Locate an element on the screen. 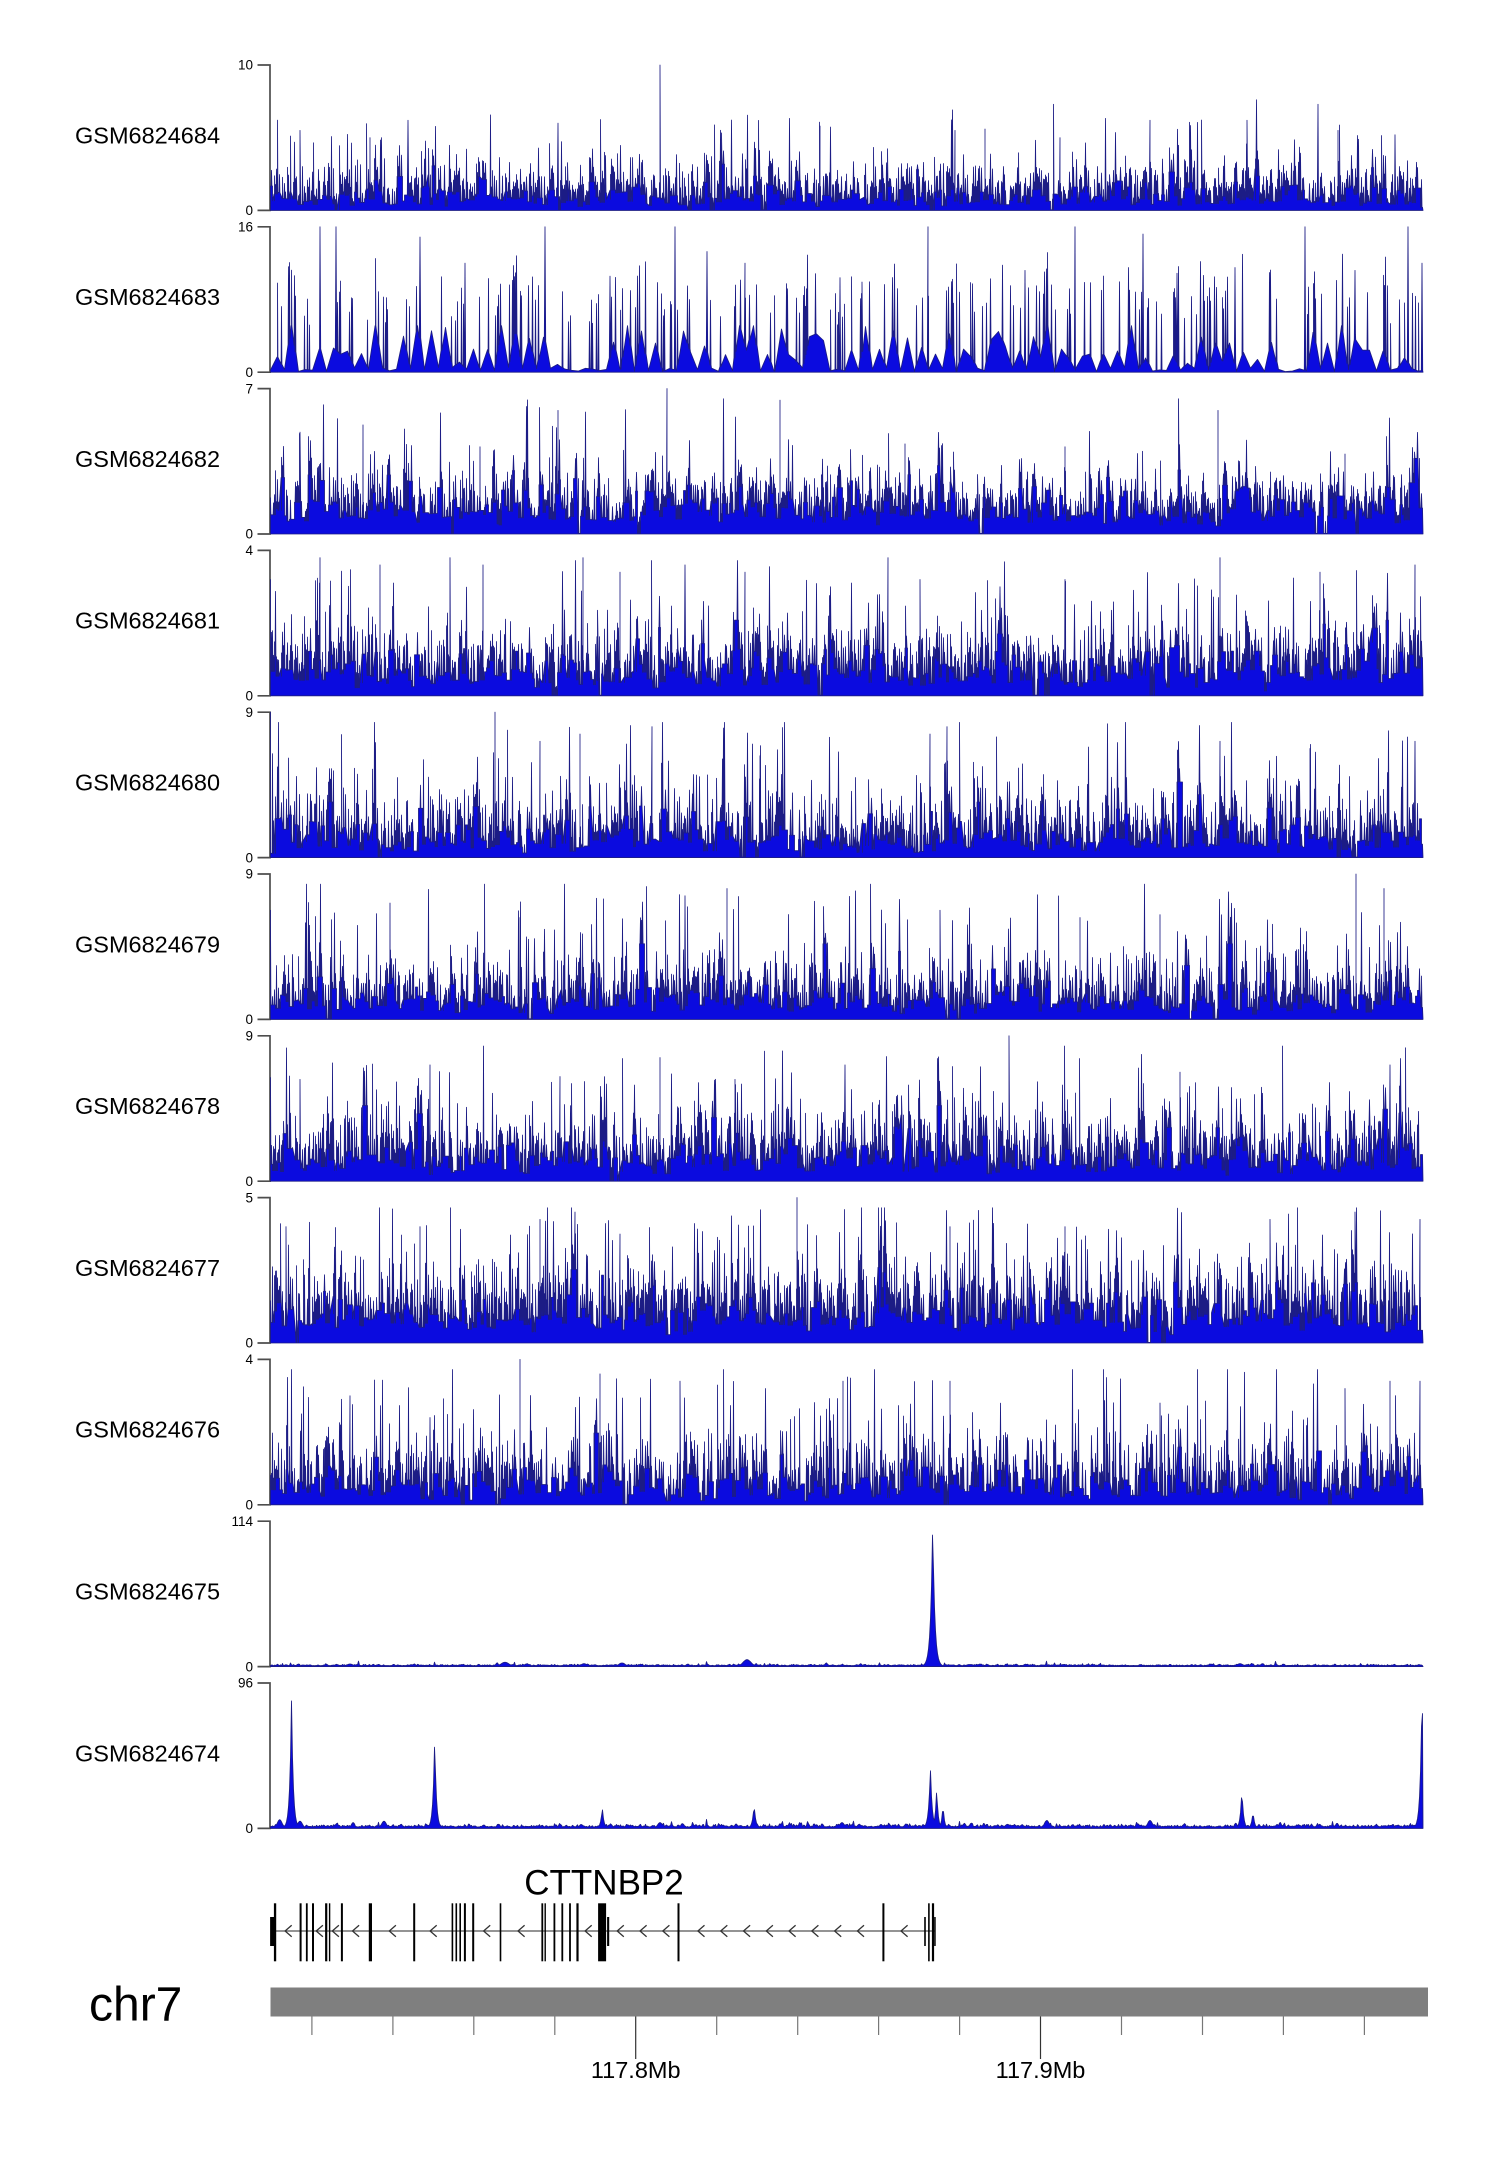 The image size is (1500, 2175). svg-text: GSM6824683 is located at coordinates (147, 297).